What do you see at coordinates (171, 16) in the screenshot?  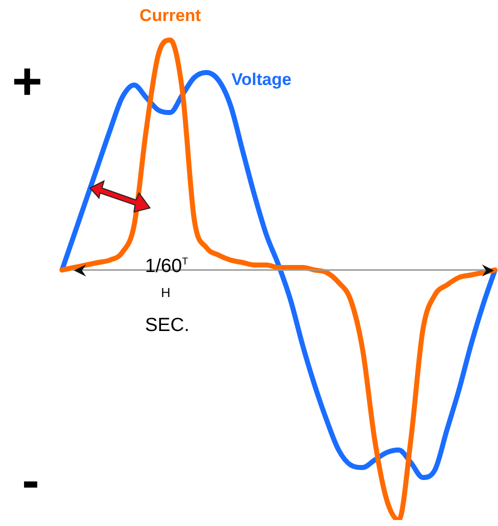 I see `series-label: Current` at bounding box center [171, 16].